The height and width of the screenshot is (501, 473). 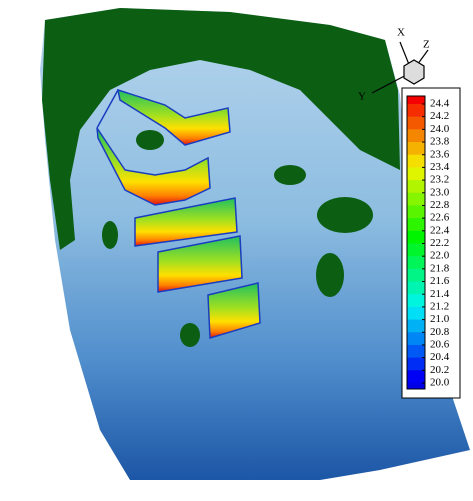 What do you see at coordinates (440, 319) in the screenshot?
I see `colorbar-label: 21.0` at bounding box center [440, 319].